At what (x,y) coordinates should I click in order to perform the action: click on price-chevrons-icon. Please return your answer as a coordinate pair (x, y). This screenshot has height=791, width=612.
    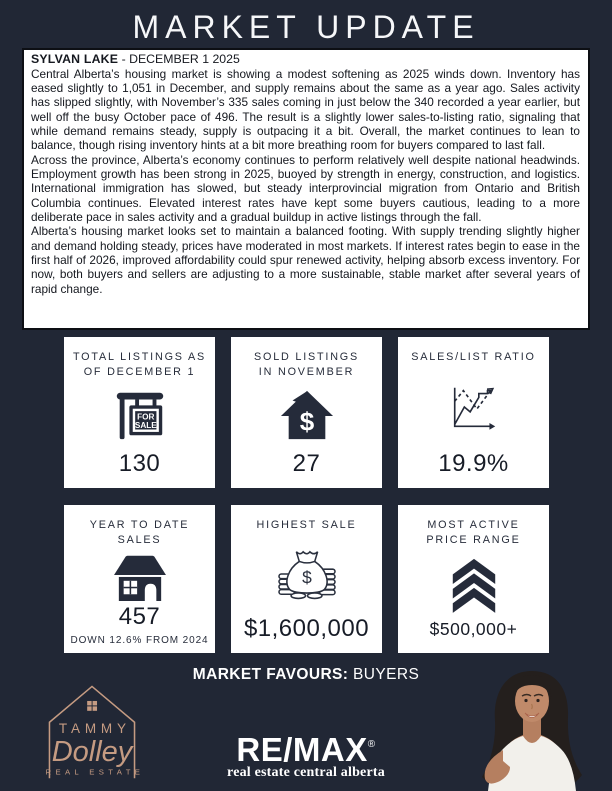
    Looking at the image, I should click on (474, 583).